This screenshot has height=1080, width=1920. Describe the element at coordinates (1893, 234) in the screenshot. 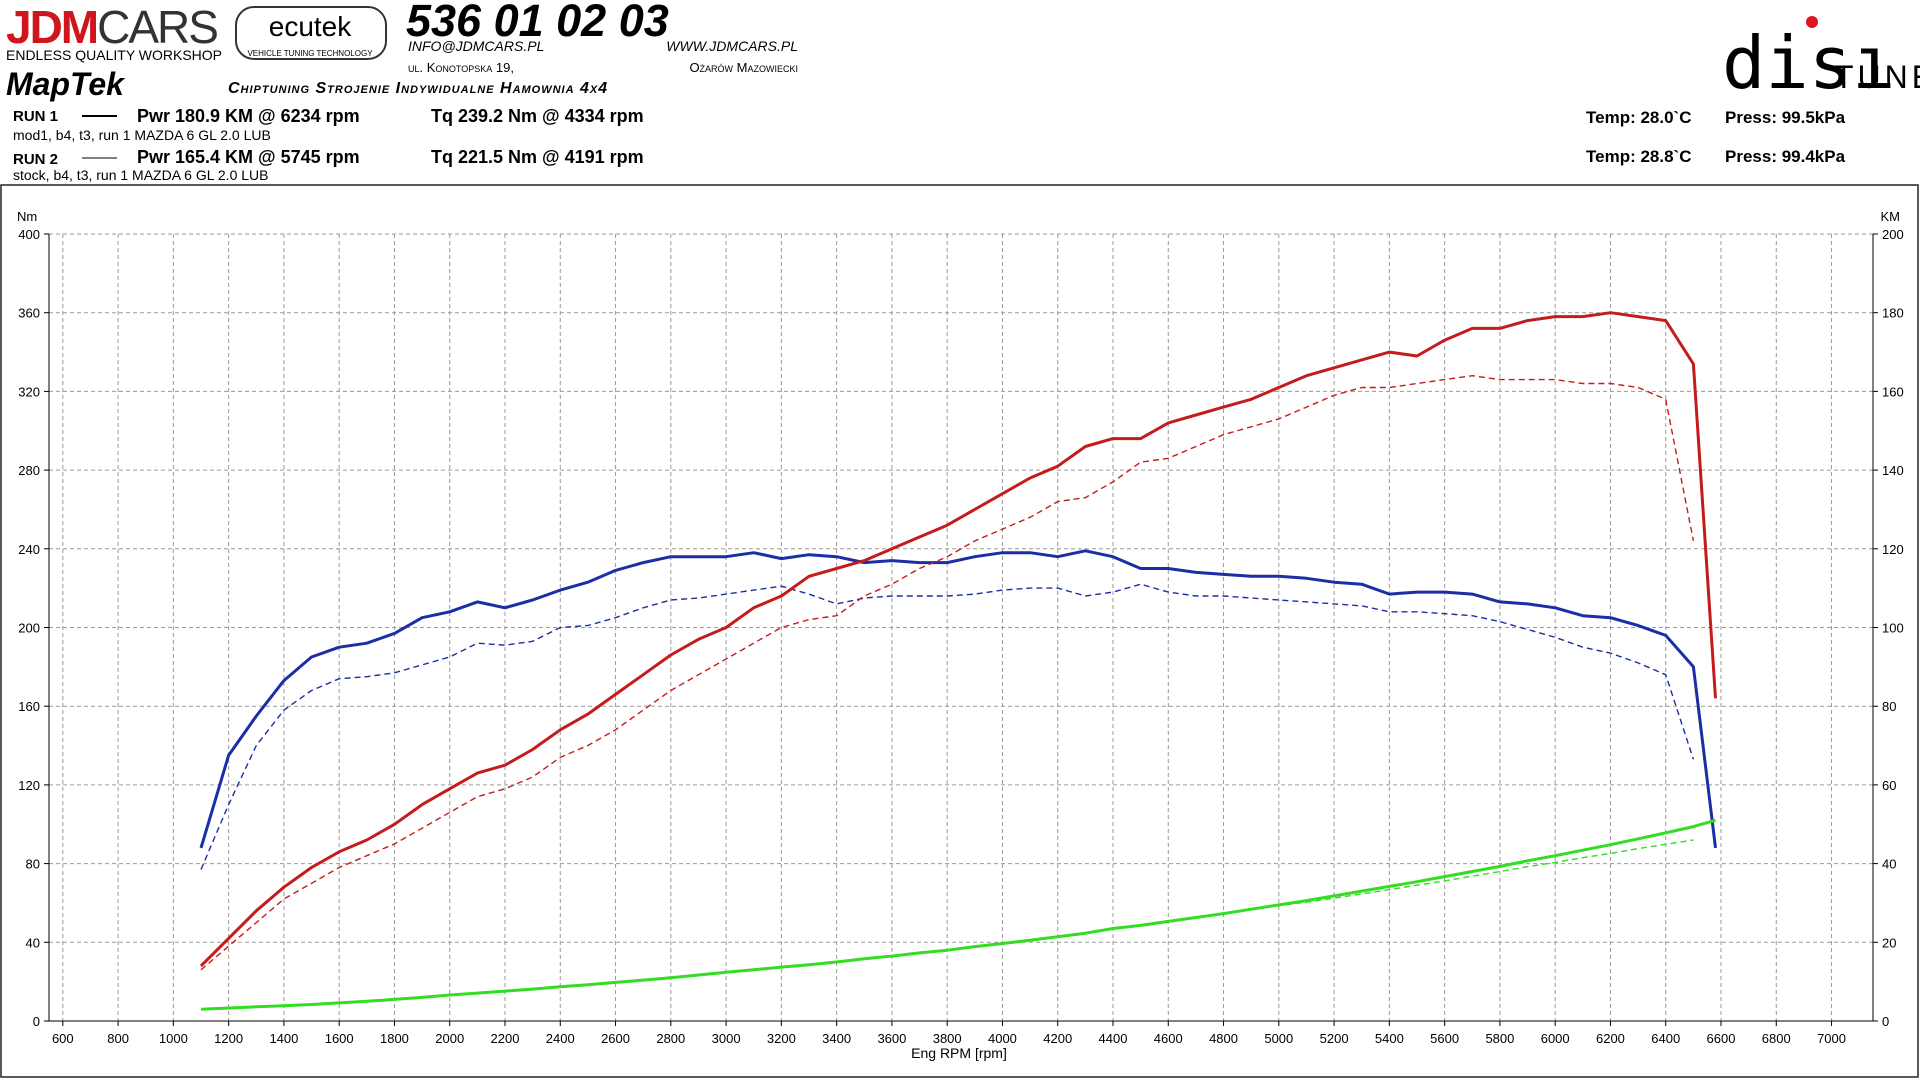

I see `y2-tick-label: 200` at that location.